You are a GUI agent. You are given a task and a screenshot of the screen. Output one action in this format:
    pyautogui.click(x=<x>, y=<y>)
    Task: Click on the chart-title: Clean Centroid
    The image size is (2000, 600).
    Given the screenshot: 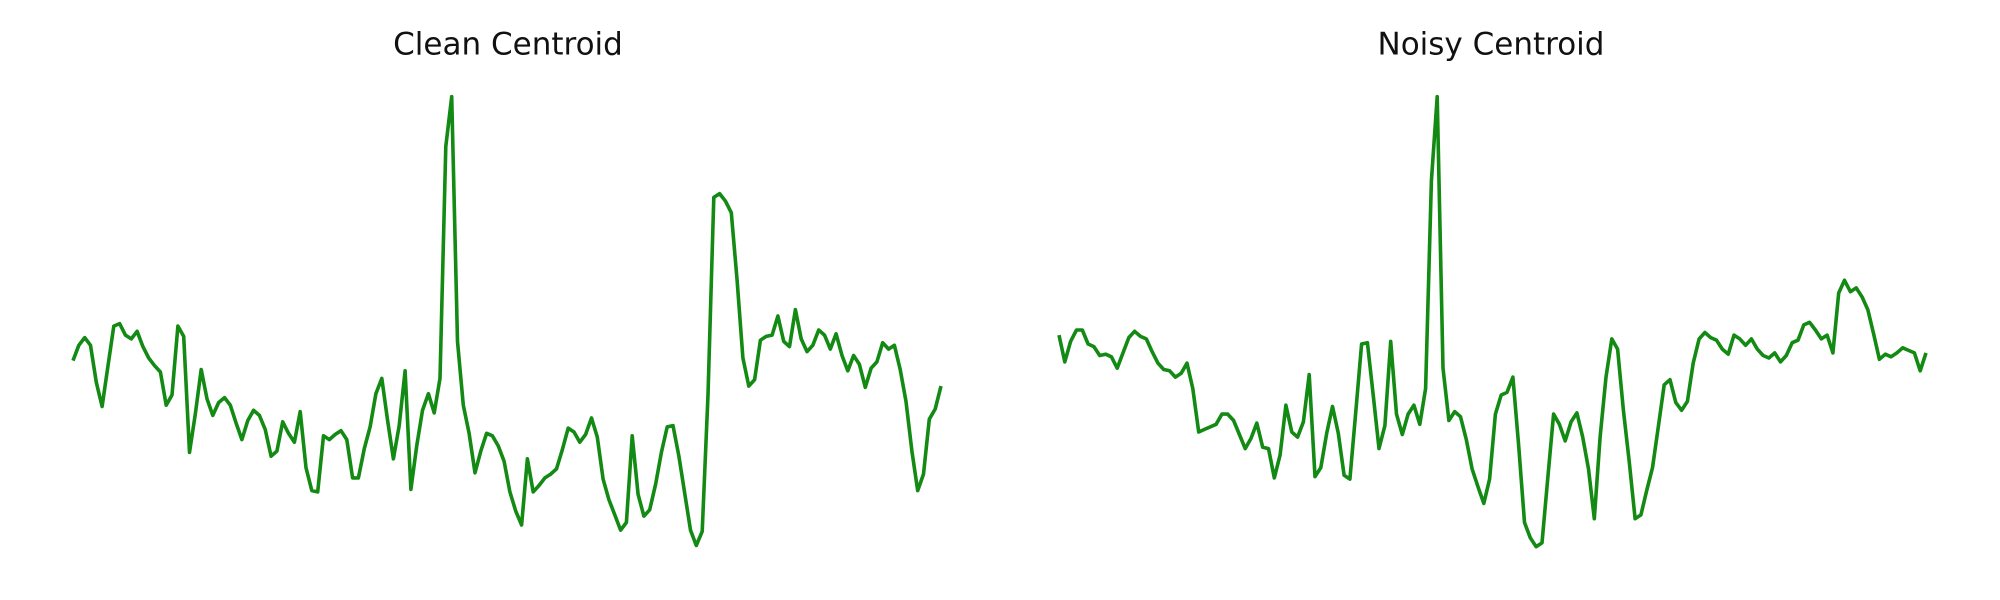 What is the action you would take?
    pyautogui.click(x=508, y=45)
    